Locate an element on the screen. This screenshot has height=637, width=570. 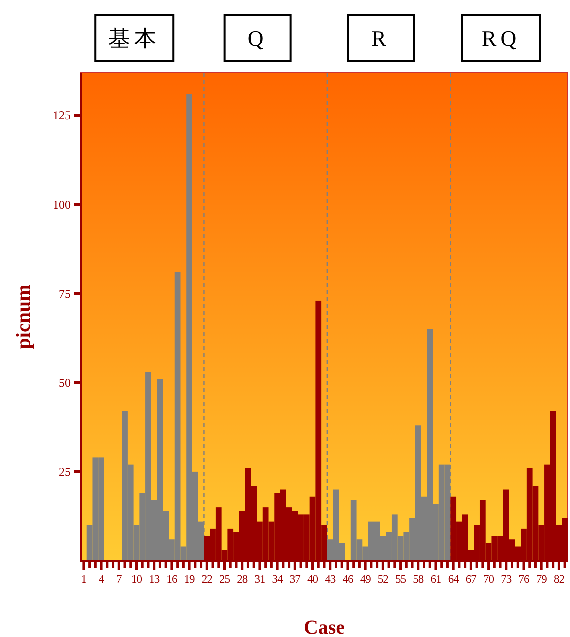
x-tick-label: 61 is located at coordinates (436, 580).